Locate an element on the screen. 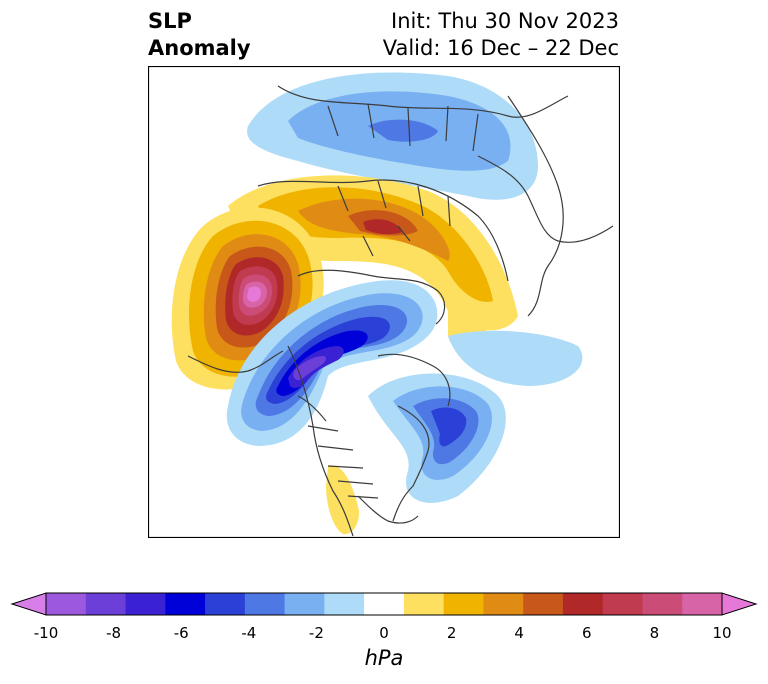  negative-anomaly-europe is located at coordinates (393, 136).